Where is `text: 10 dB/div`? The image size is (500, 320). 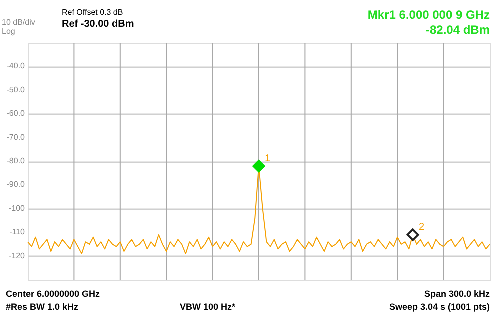 text: 10 dB/div is located at coordinates (19, 22).